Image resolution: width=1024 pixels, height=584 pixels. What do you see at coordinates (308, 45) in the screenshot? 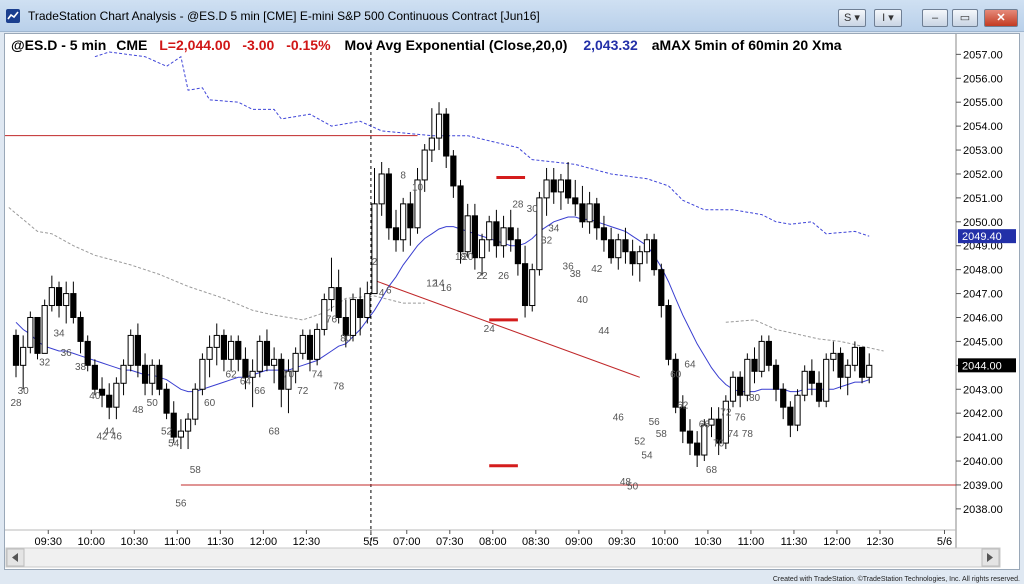
I see `change-pct-label: -0.15%` at bounding box center [308, 45].